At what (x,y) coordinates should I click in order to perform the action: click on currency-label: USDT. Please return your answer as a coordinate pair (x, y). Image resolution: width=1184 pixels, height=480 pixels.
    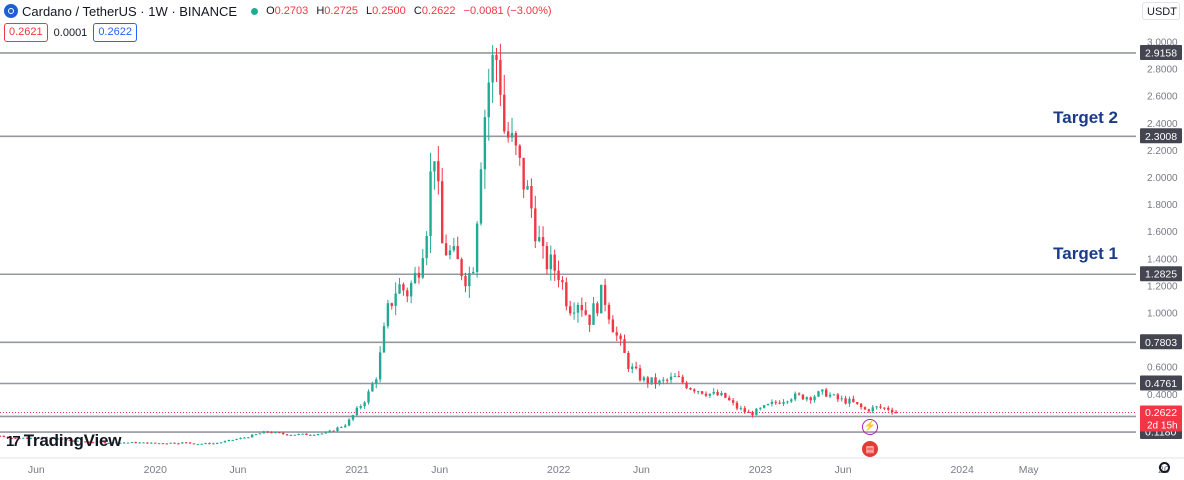
    Looking at the image, I should click on (1162, 12).